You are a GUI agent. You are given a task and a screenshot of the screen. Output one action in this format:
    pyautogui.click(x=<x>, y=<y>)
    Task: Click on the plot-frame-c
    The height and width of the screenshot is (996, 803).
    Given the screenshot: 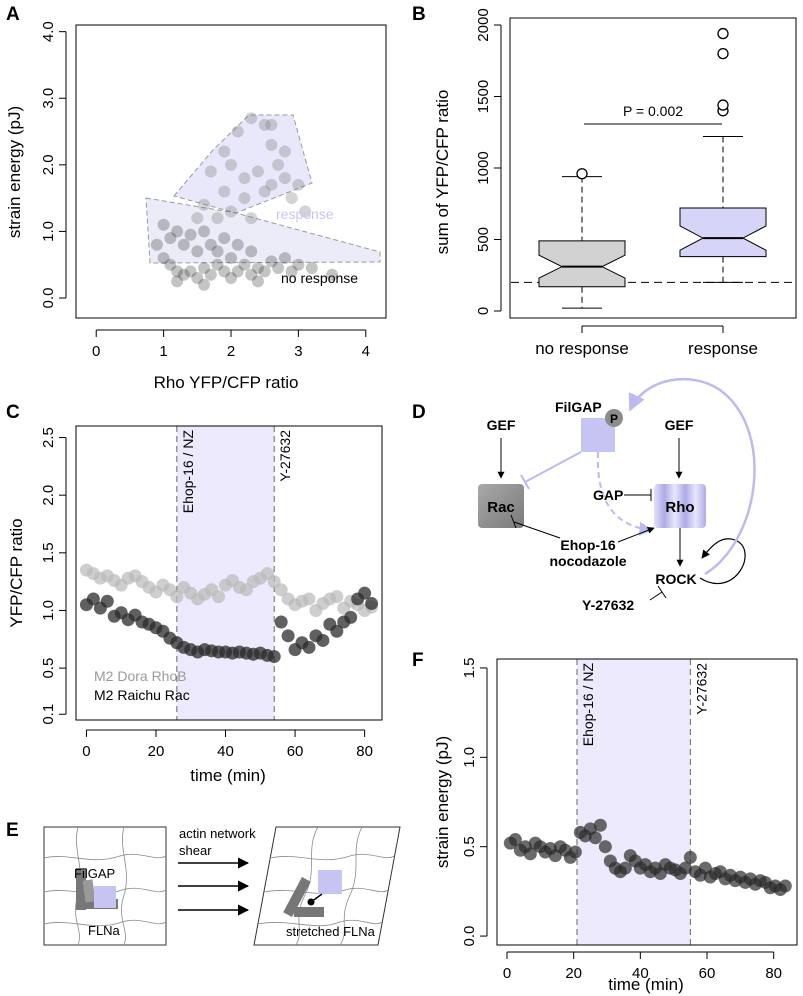 What is the action you would take?
    pyautogui.click(x=229, y=573)
    